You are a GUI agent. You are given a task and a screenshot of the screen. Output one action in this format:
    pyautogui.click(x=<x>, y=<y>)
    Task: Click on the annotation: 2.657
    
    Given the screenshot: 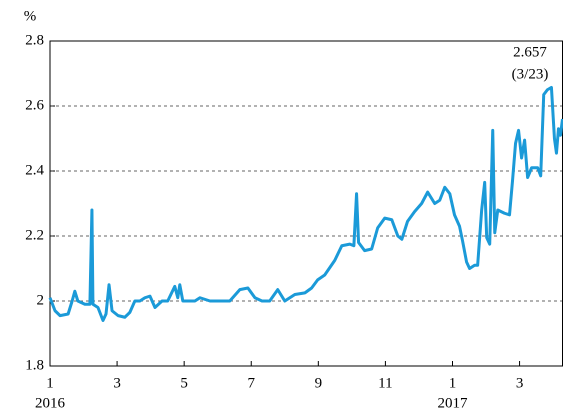 What is the action you would take?
    pyautogui.click(x=530, y=52)
    